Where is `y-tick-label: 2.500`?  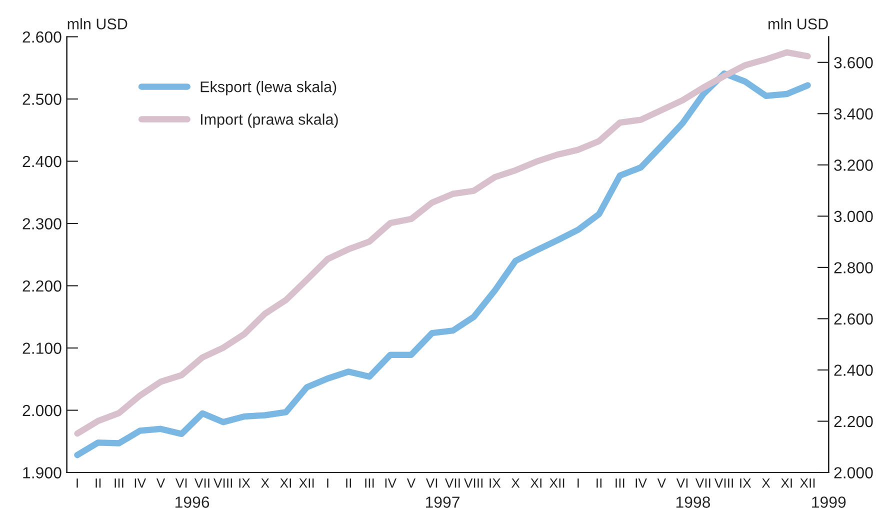 y-tick-label: 2.500 is located at coordinates (42, 99).